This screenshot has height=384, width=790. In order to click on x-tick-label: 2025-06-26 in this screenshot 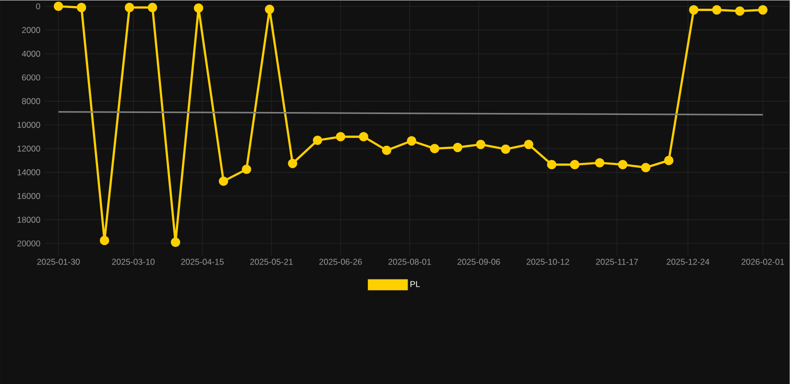, I will do `click(340, 261)`.